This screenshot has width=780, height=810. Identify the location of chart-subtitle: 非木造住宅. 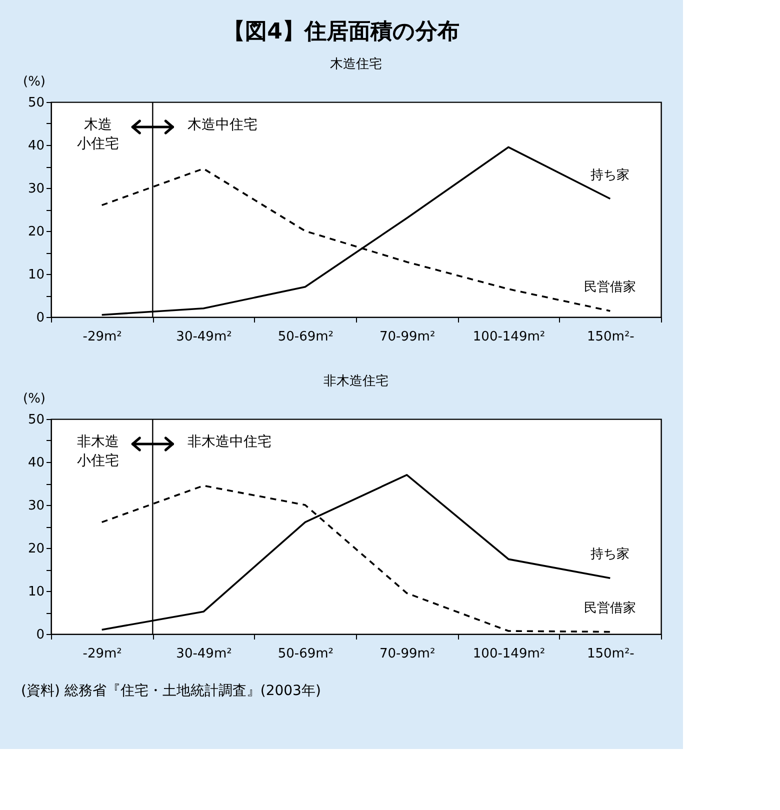
(356, 381).